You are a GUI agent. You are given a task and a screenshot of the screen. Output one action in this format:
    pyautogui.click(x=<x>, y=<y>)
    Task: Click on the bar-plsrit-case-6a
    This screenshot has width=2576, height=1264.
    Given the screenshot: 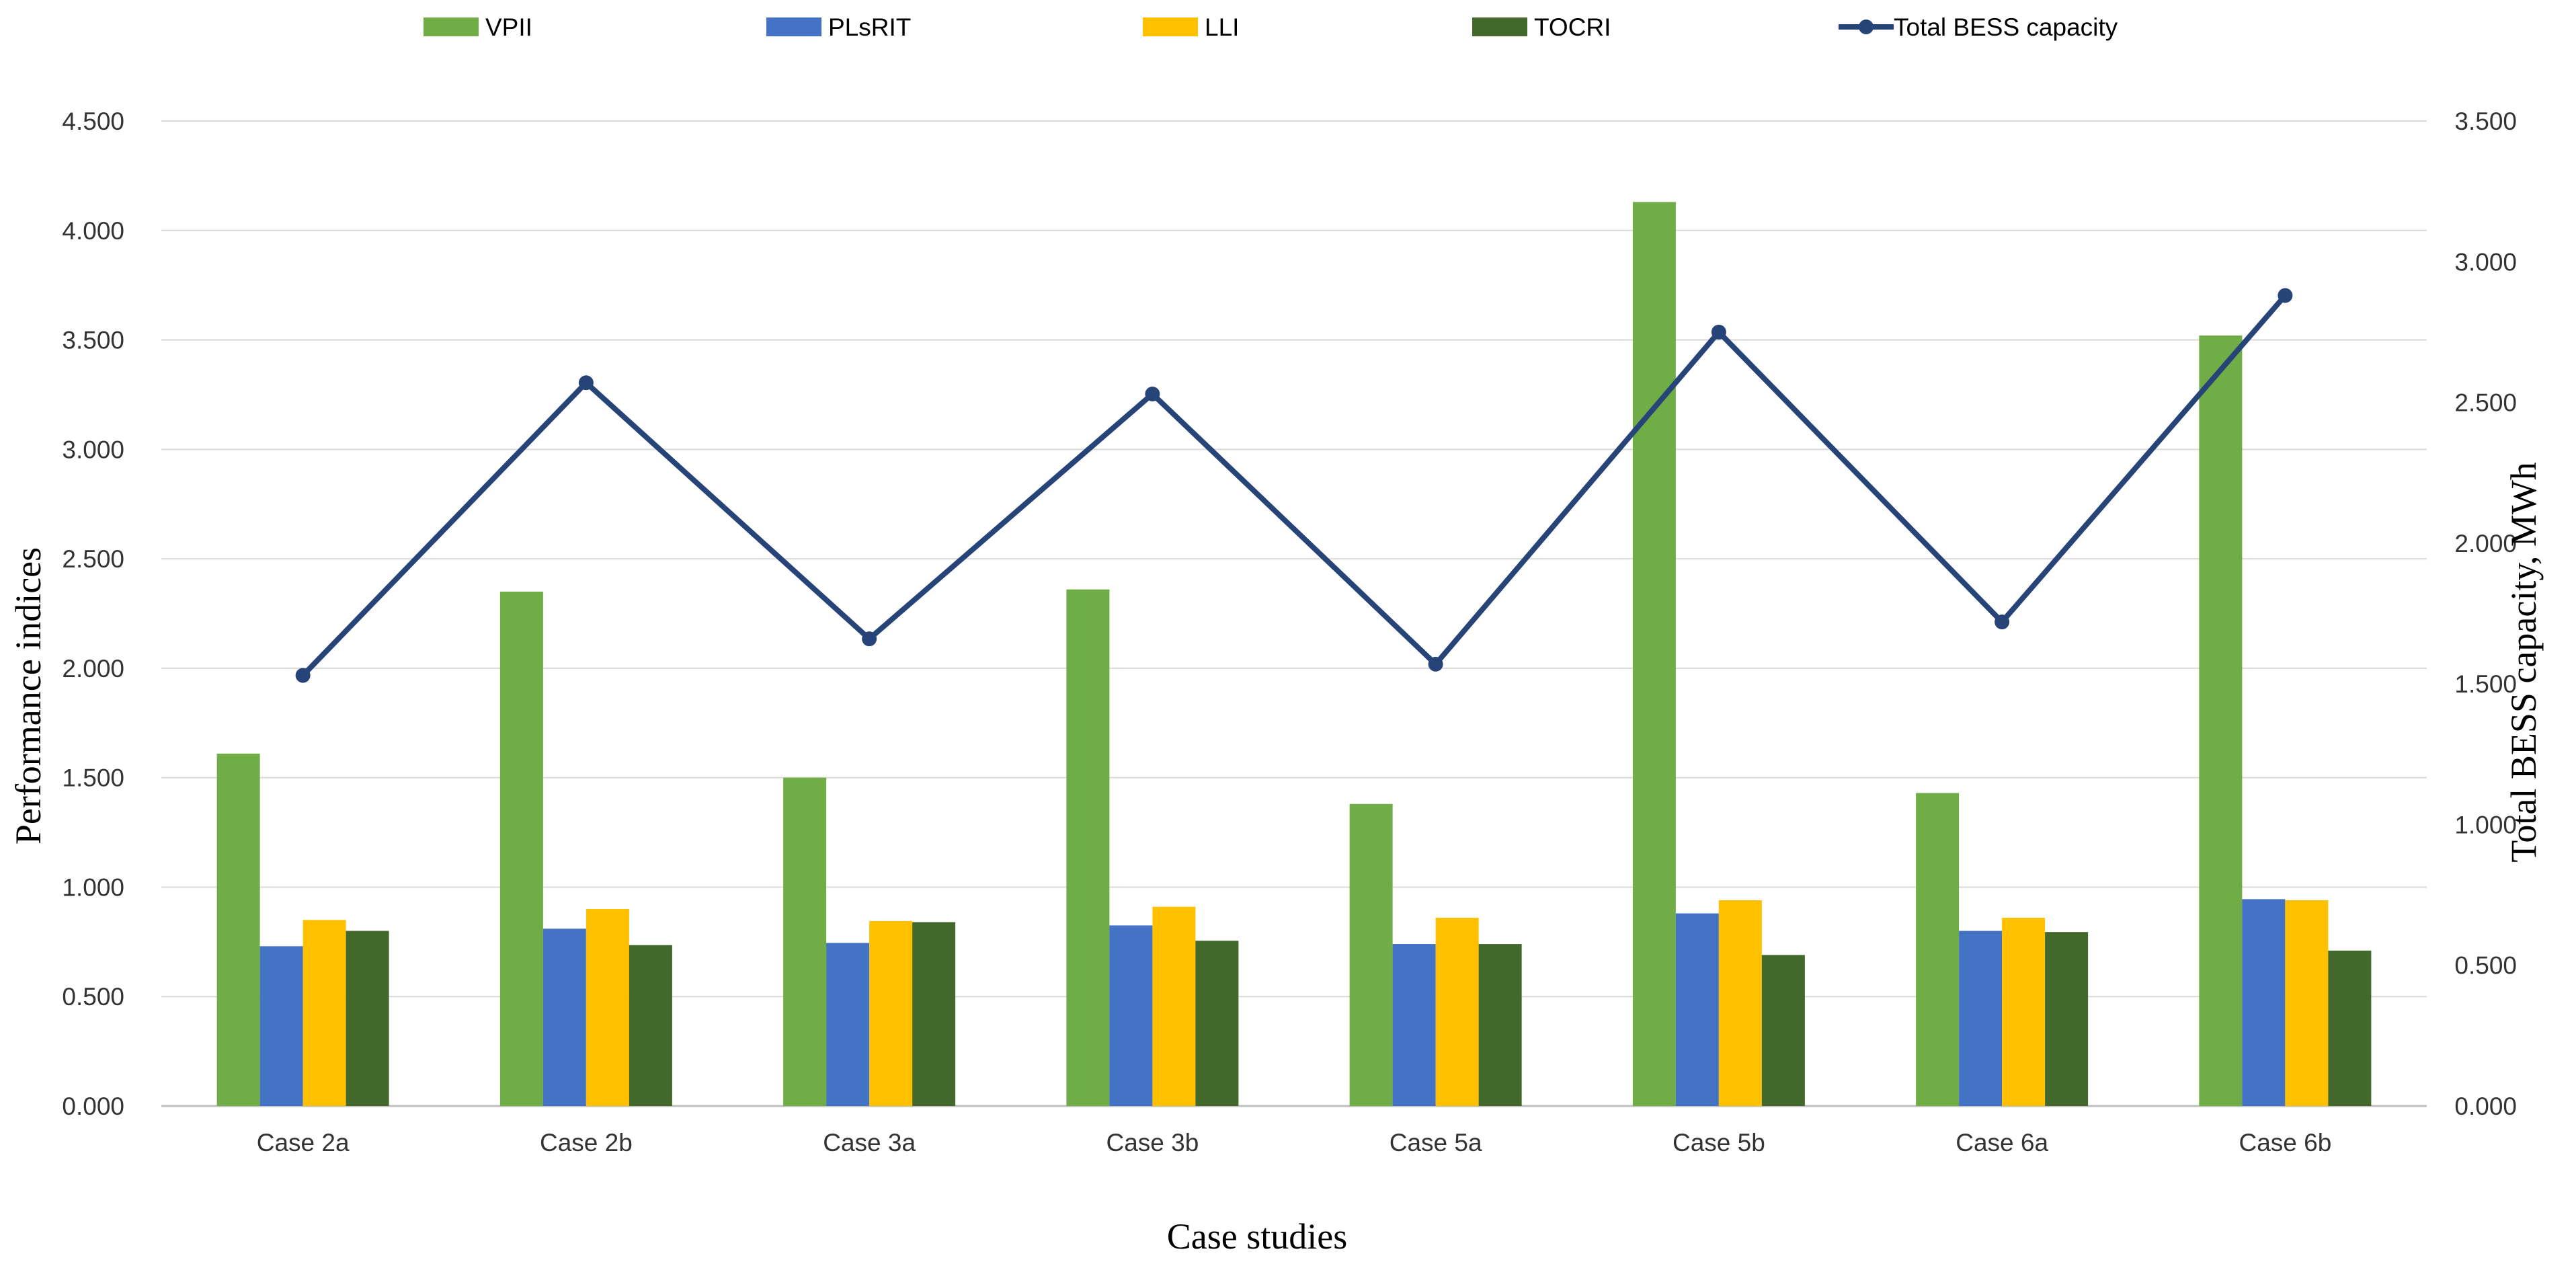 What is the action you would take?
    pyautogui.click(x=1981, y=1018)
    